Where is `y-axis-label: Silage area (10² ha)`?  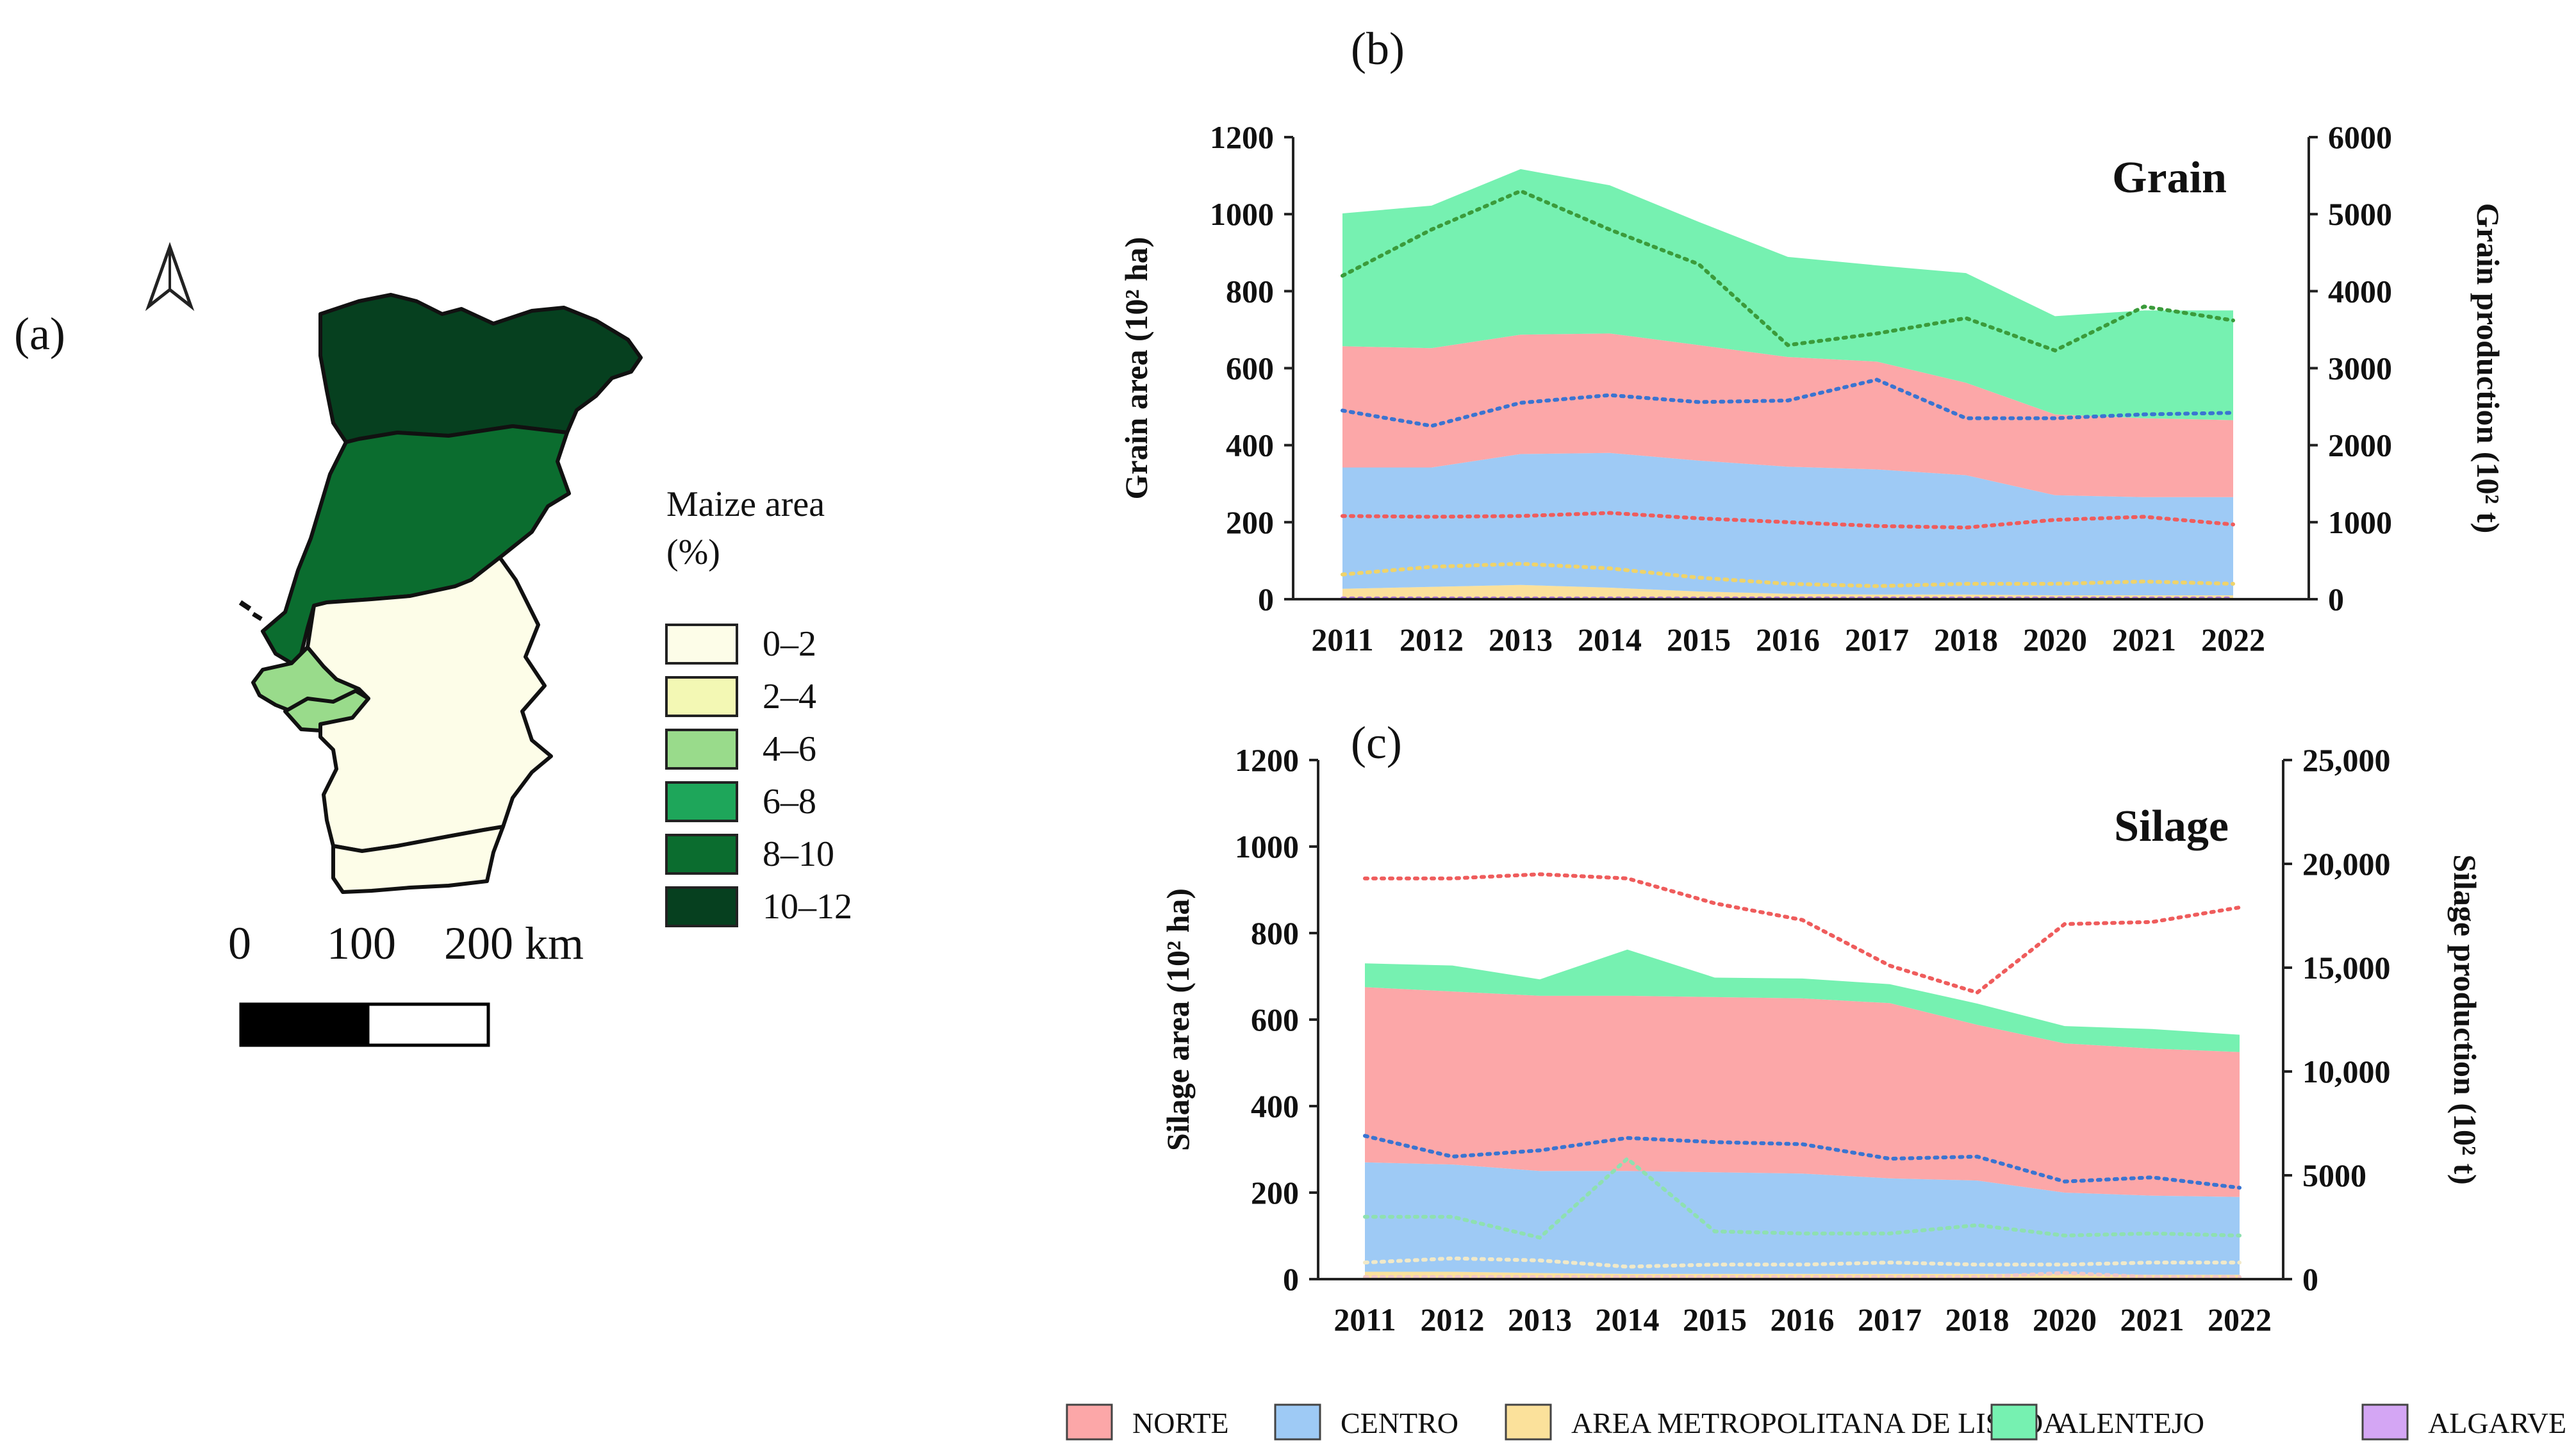 y-axis-label: Silage area (10² ha) is located at coordinates (1178, 1020).